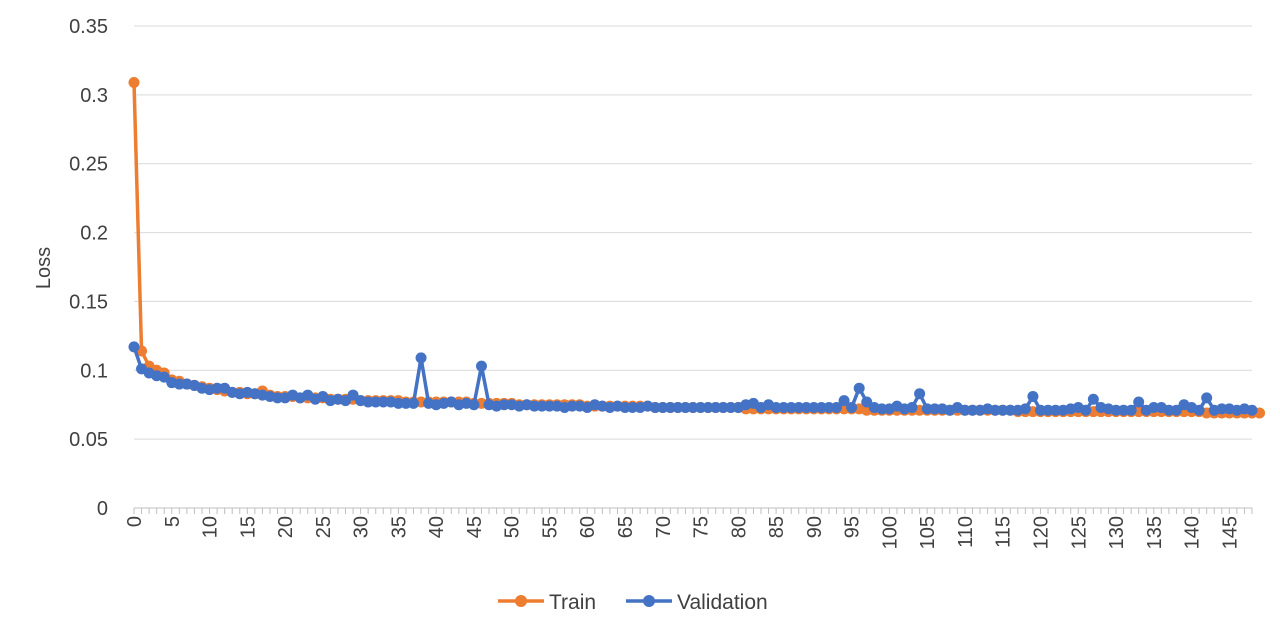  Describe the element at coordinates (44, 268) in the screenshot. I see `y-axis-title: Loss` at that location.